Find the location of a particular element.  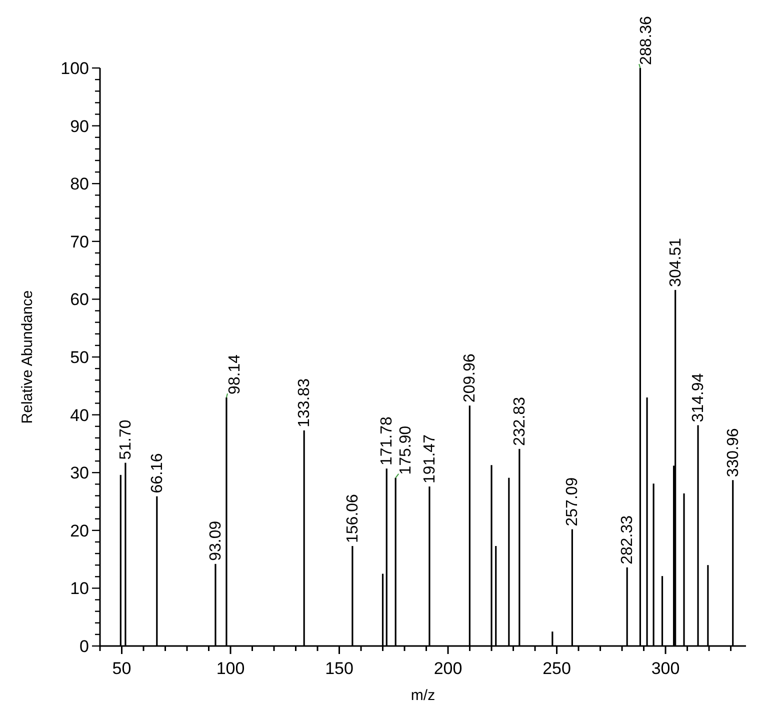

annotation: 330.96 is located at coordinates (733, 453).